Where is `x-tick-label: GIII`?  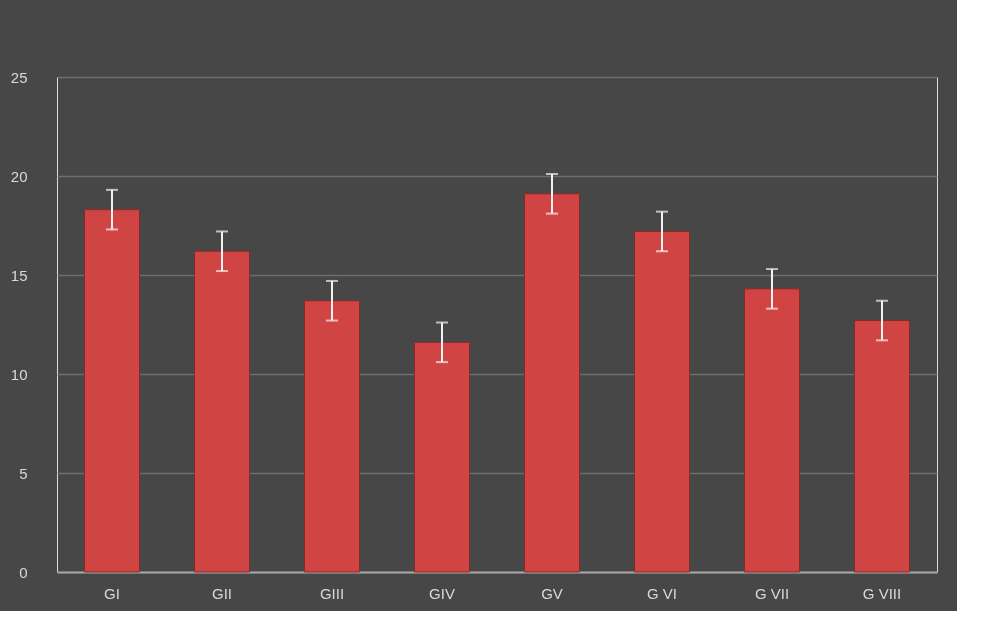 x-tick-label: GIII is located at coordinates (332, 593).